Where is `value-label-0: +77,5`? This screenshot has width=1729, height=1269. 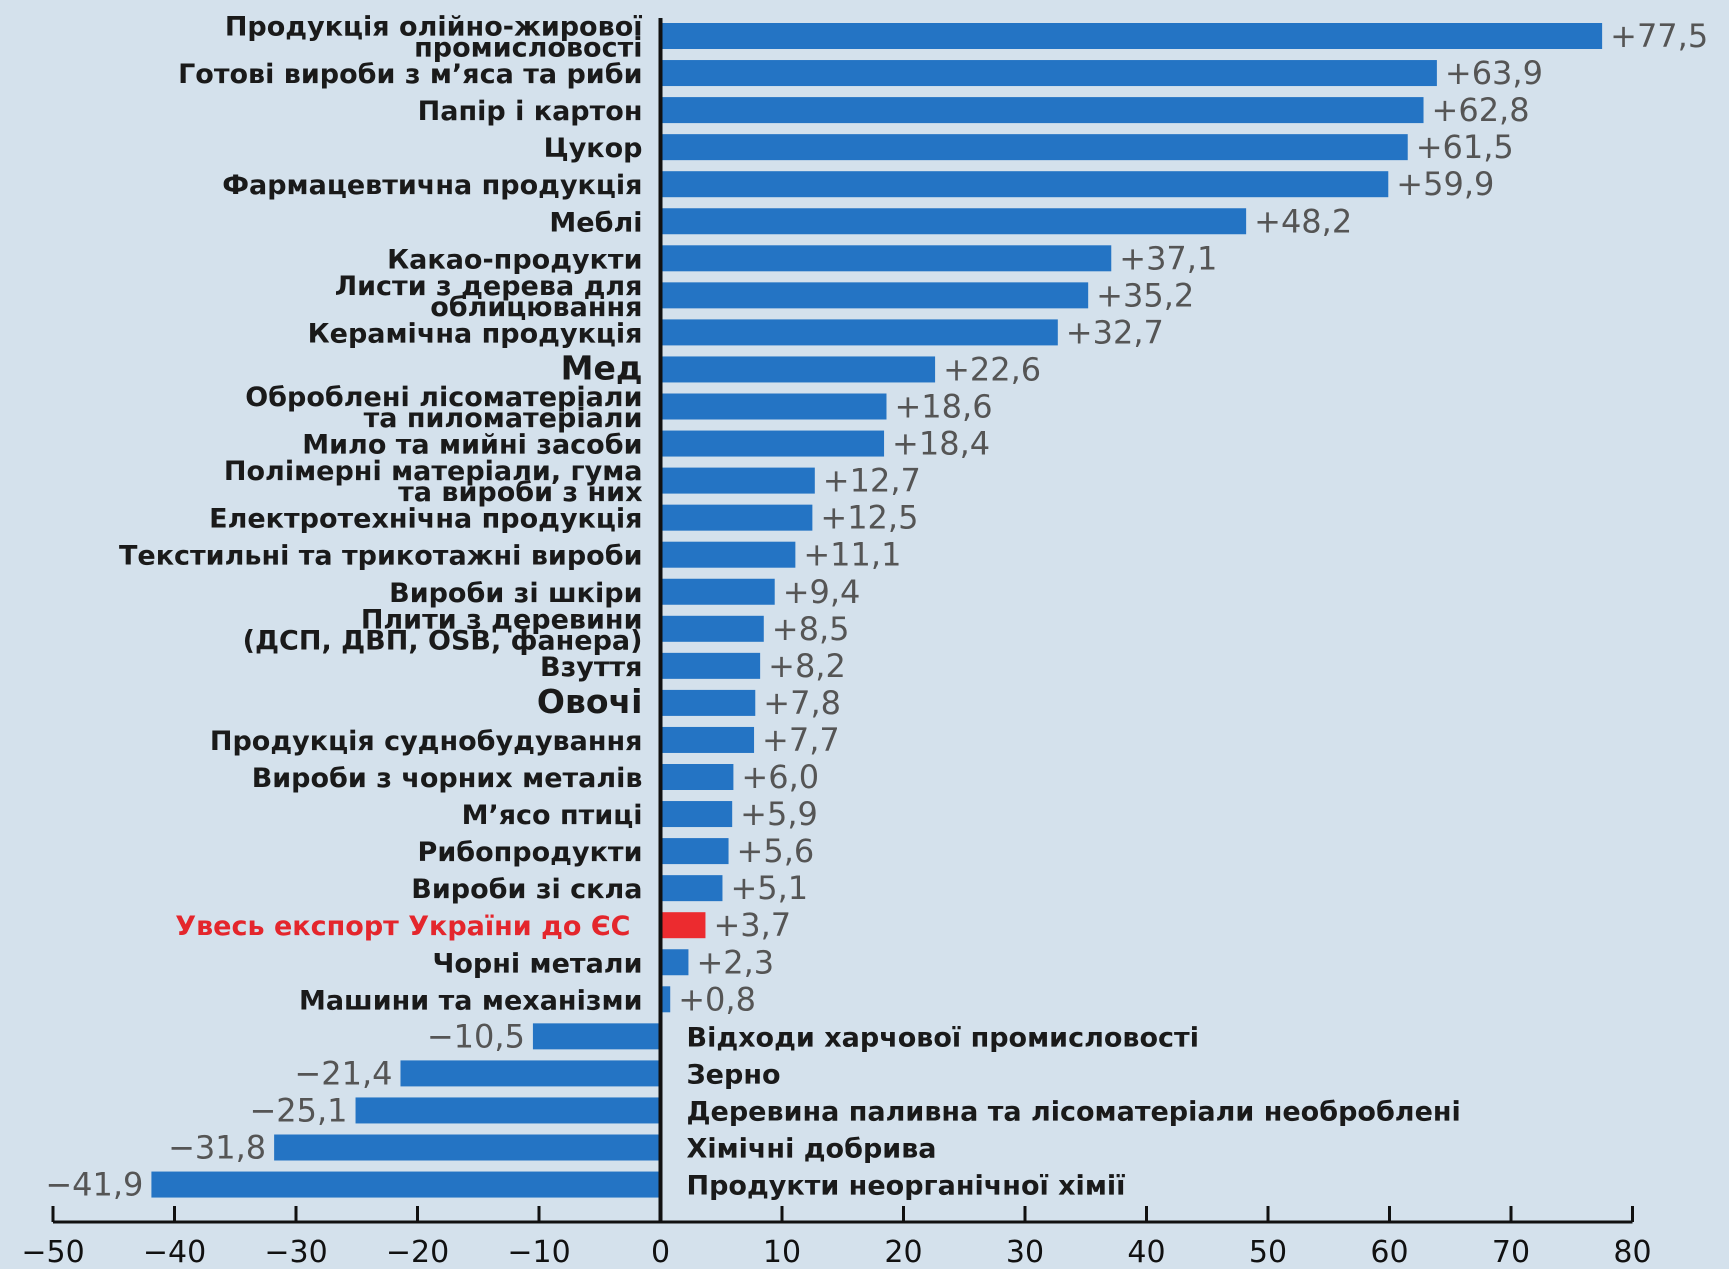
value-label-0: +77,5 is located at coordinates (1659, 36).